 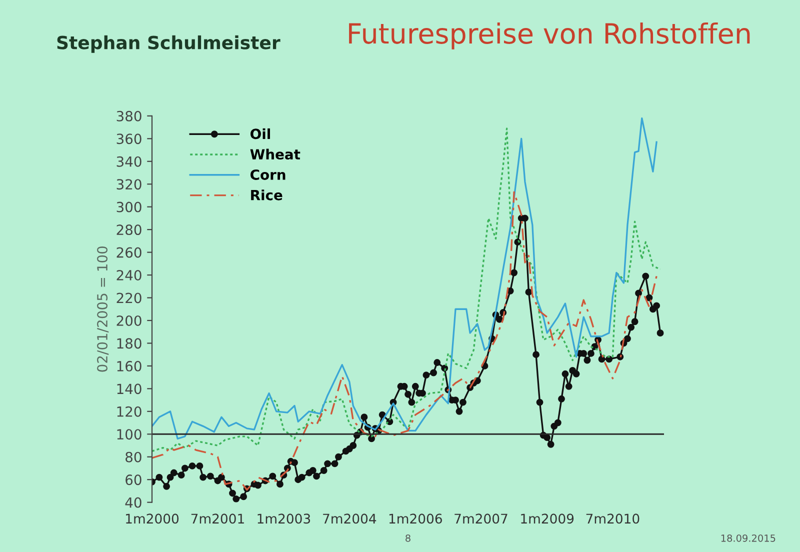 I want to click on y-tick-label: 340, so click(x=129, y=161).